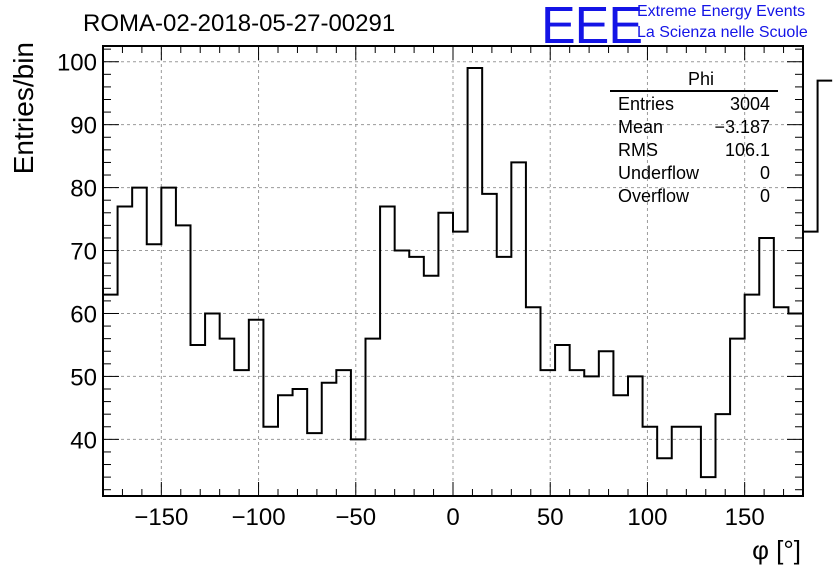  I want to click on stats-row-entries: Entries 3004, so click(694, 104).